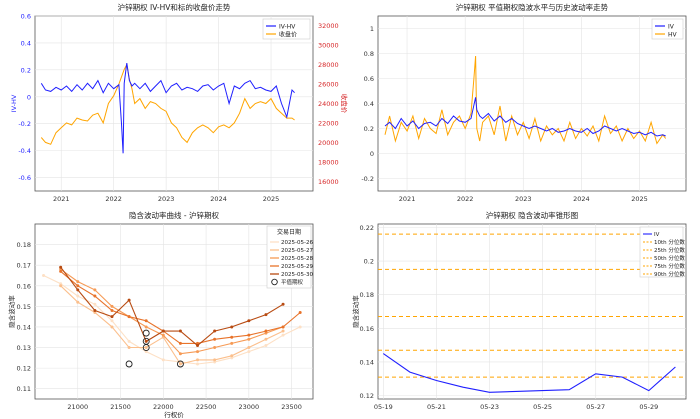 This screenshot has height=419, width=700. Describe the element at coordinates (24, 369) in the screenshot. I see `y-tick-label: 0.12` at that location.